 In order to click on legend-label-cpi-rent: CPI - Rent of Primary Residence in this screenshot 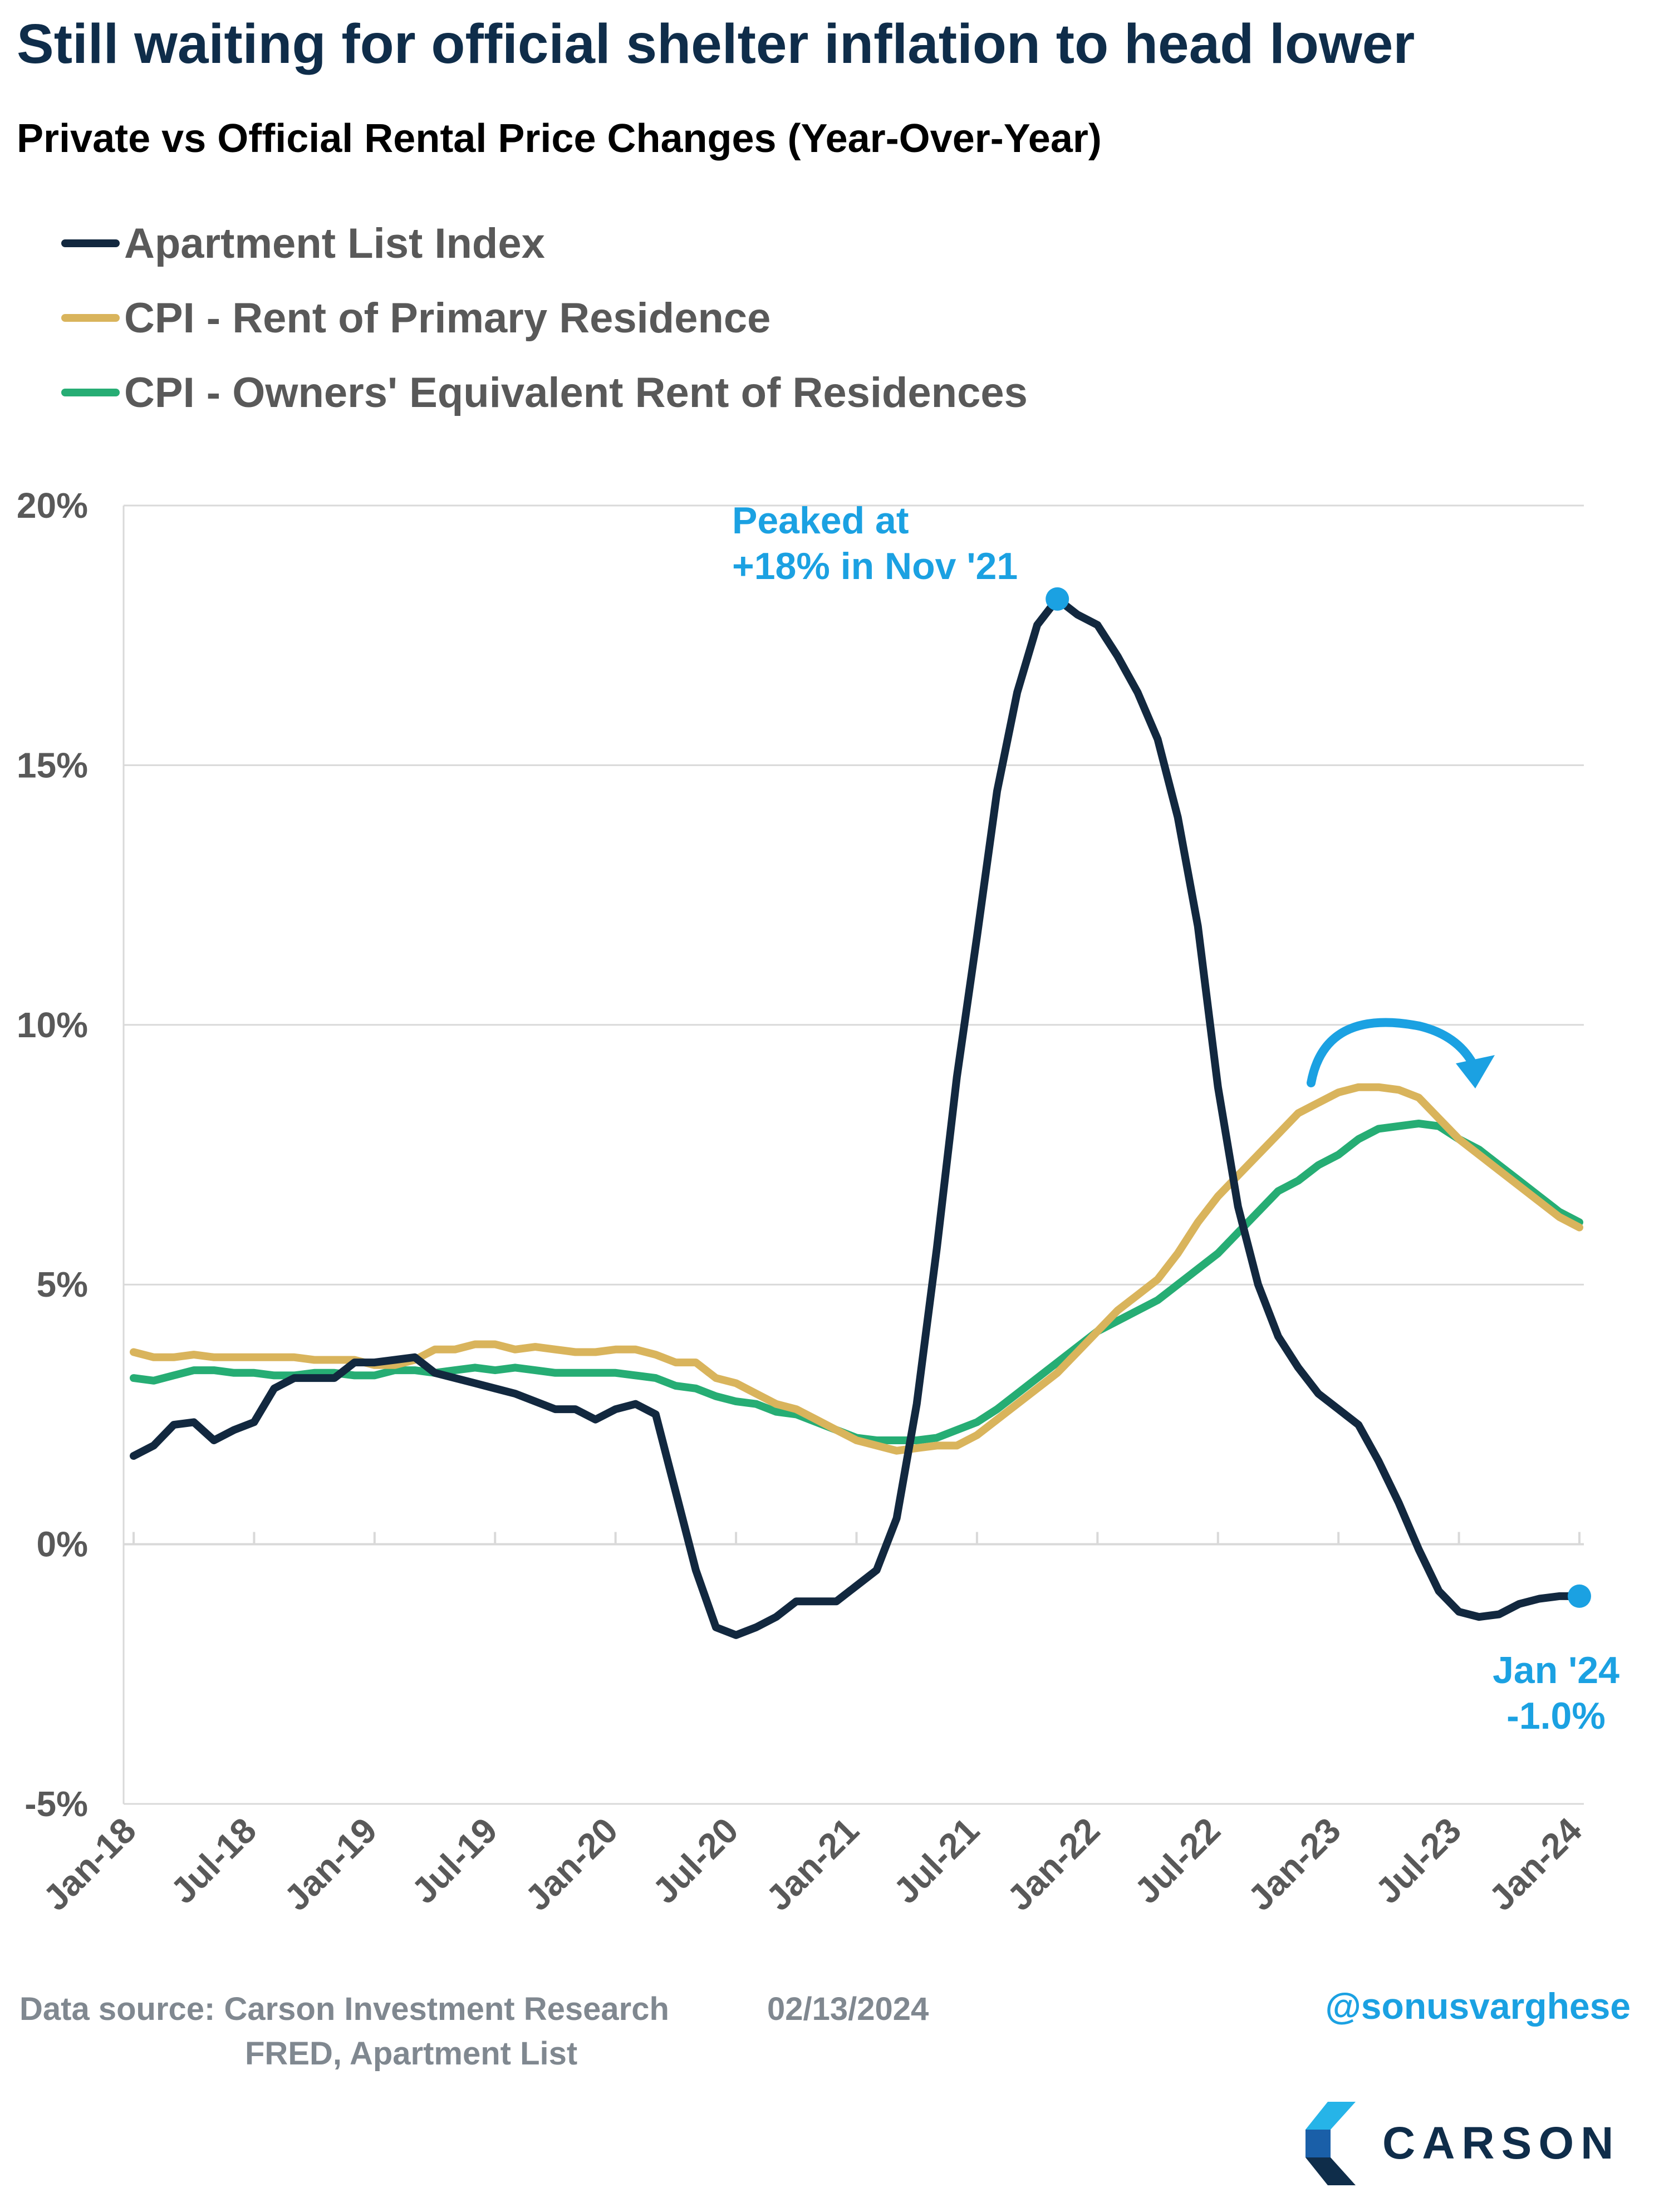, I will do `click(447, 318)`.